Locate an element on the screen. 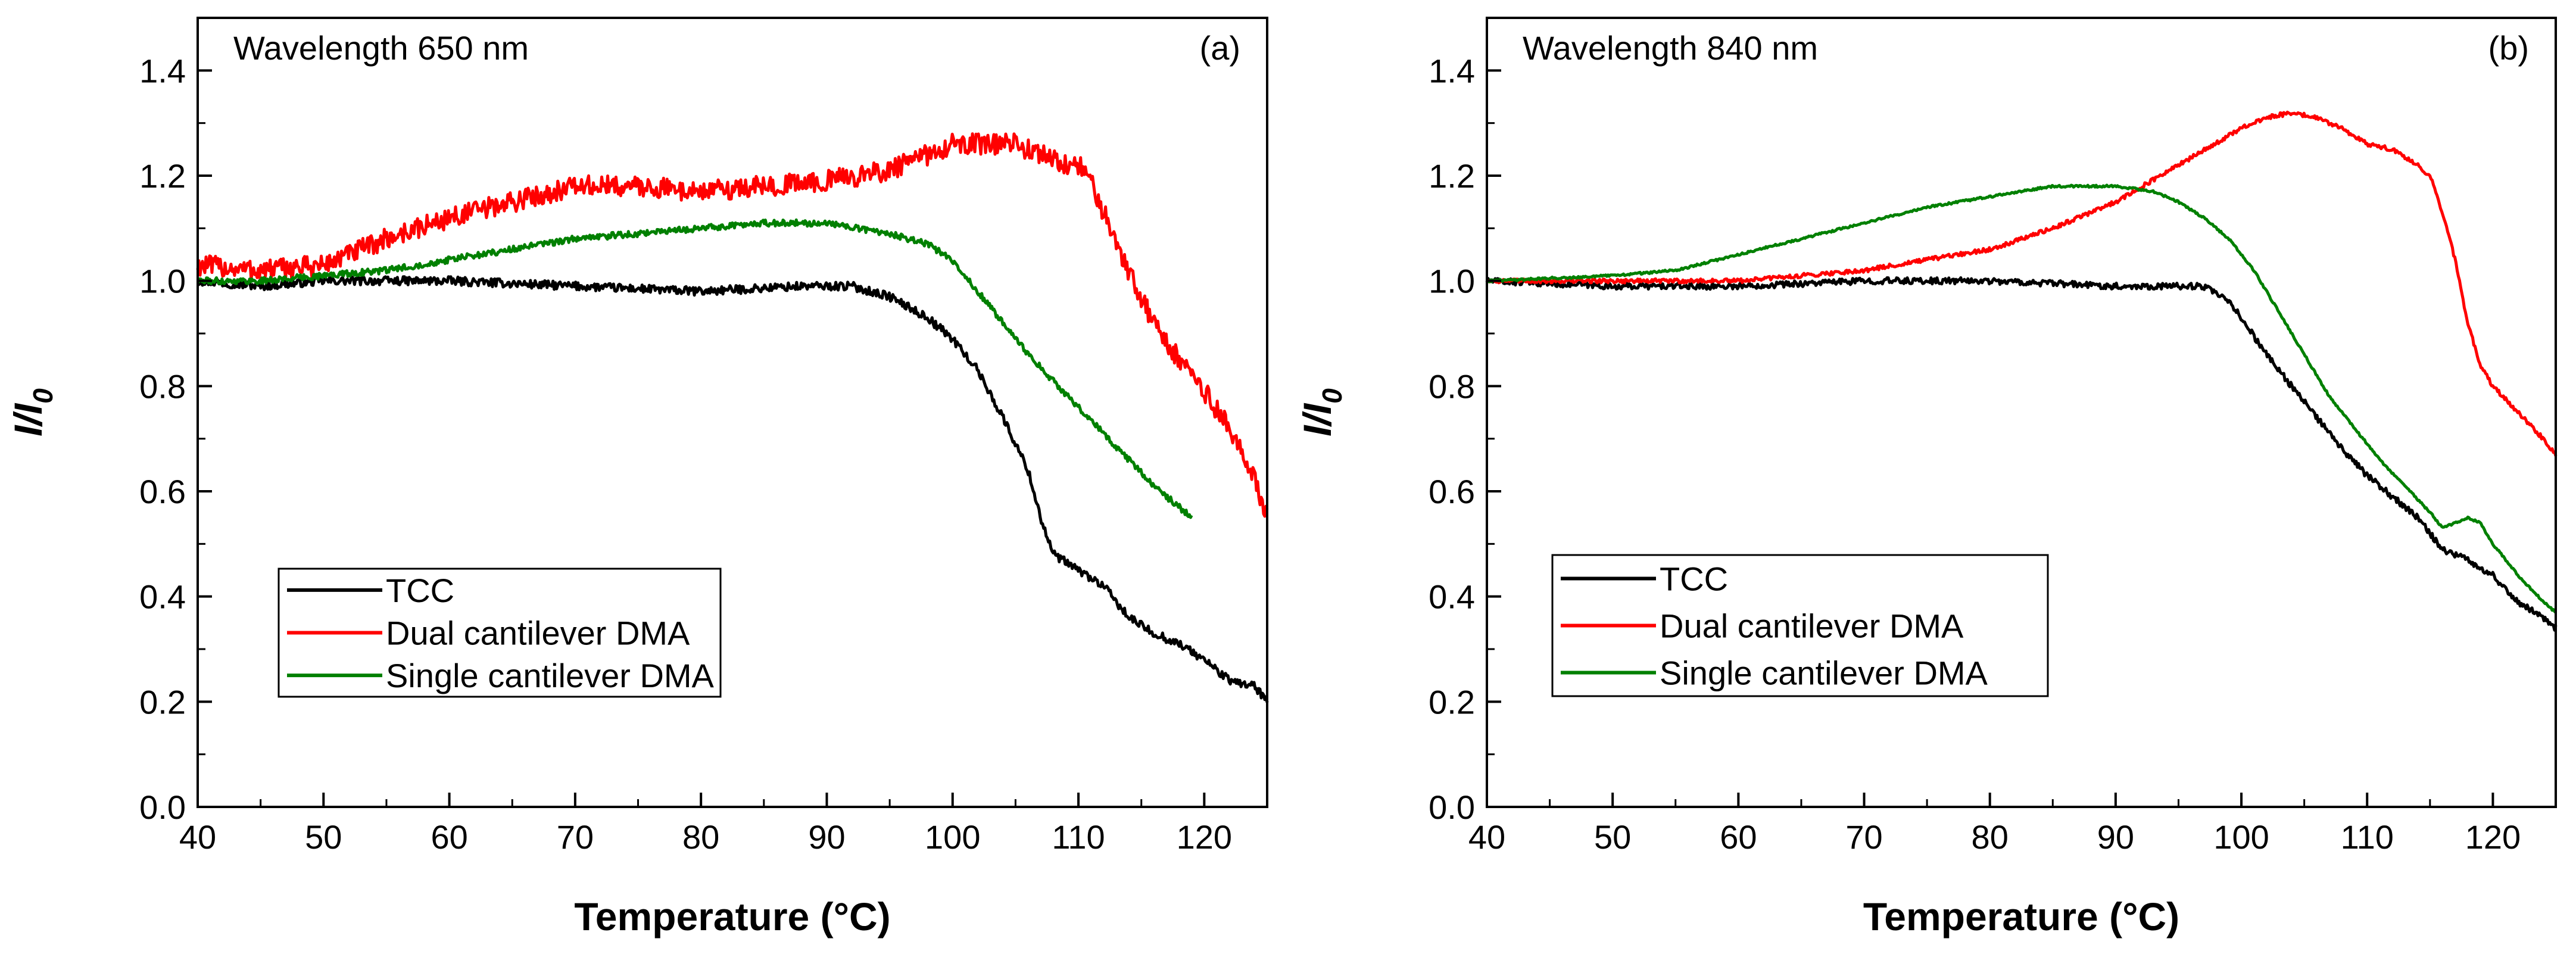  series-line-single-cantilever-dma is located at coordinates (695, 368).